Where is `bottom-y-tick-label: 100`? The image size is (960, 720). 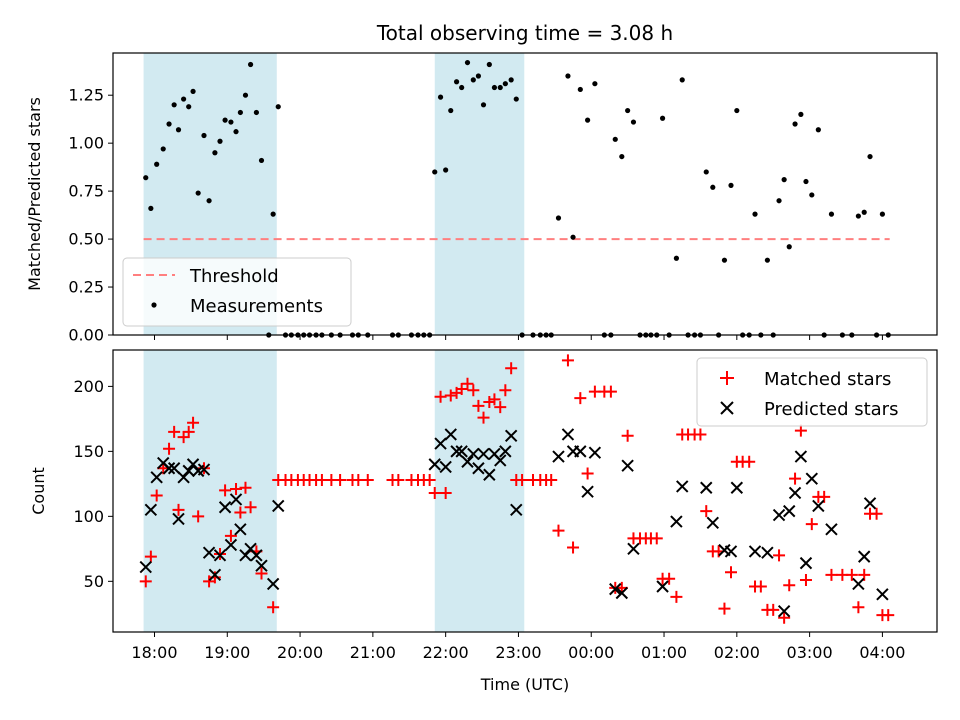 bottom-y-tick-label: 100 is located at coordinates (88, 516).